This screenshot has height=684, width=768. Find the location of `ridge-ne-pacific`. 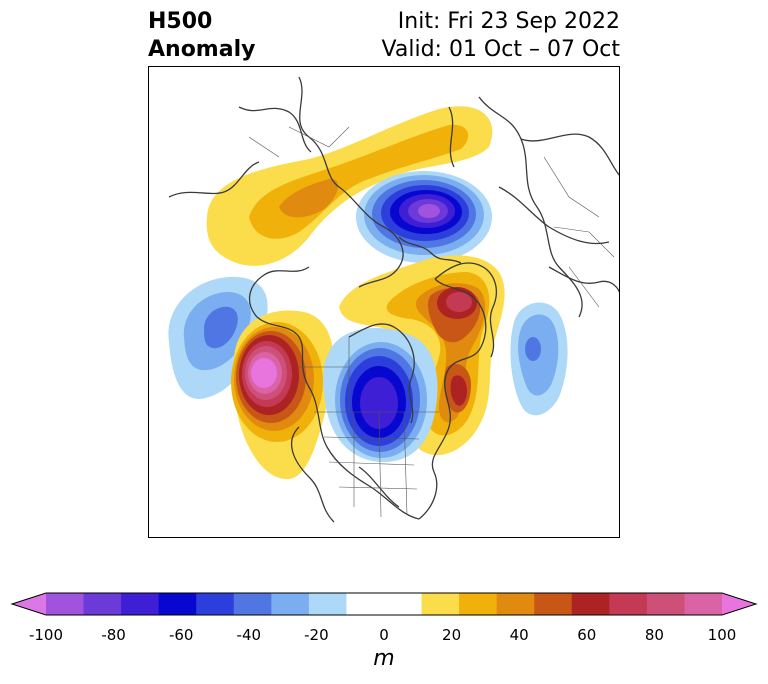

ridge-ne-pacific is located at coordinates (282, 395).